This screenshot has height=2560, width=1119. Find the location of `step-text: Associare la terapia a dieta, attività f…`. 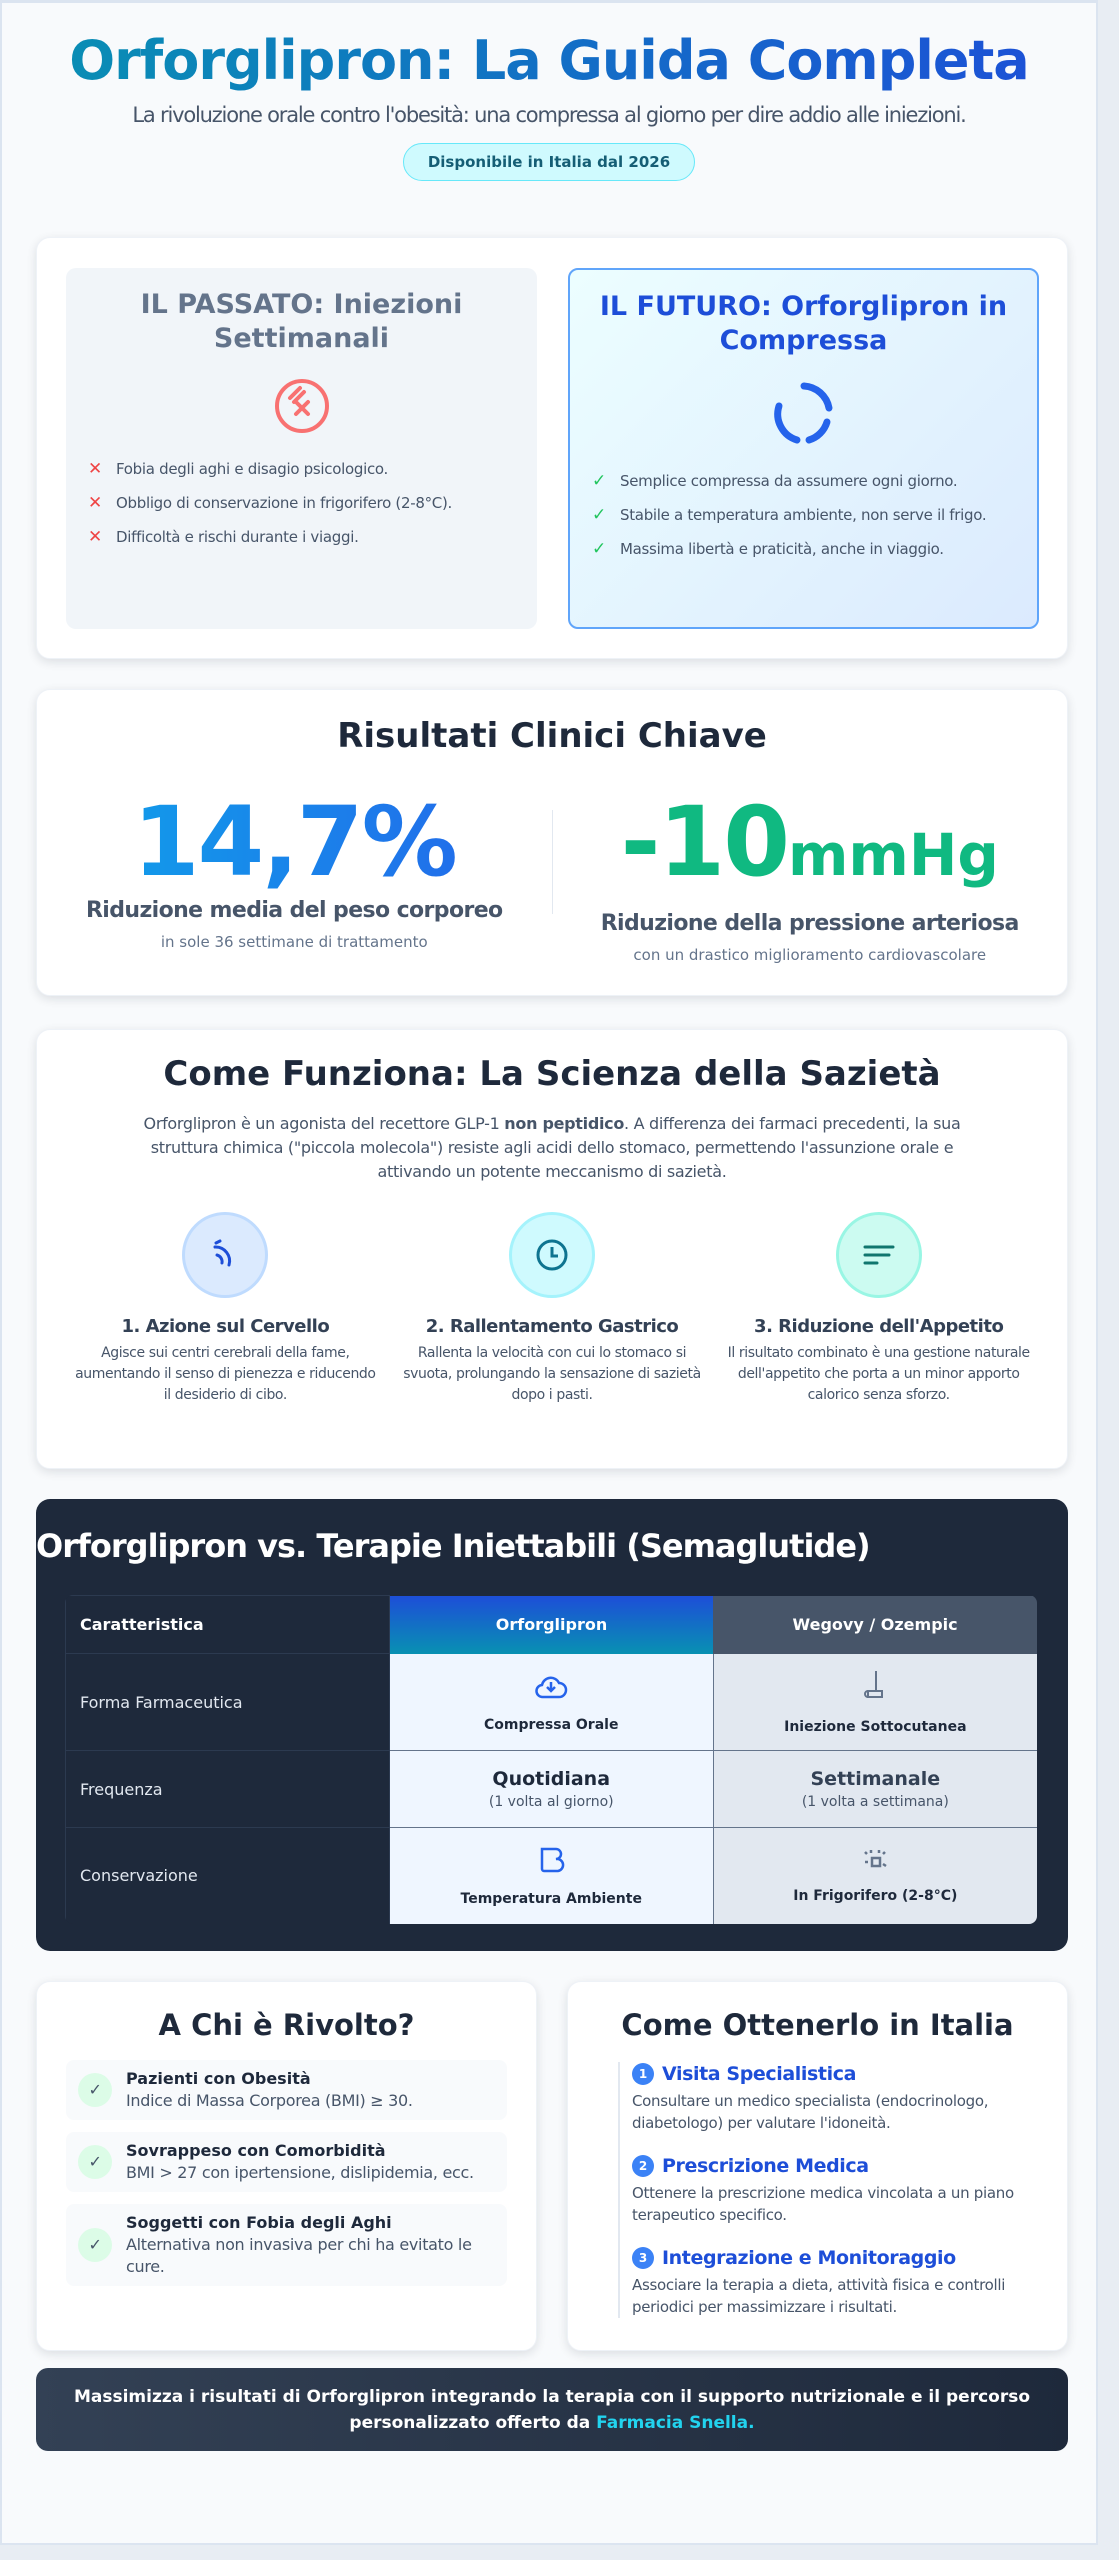

step-text: Associare la terapia a dieta, attività f… is located at coordinates (819, 2296).